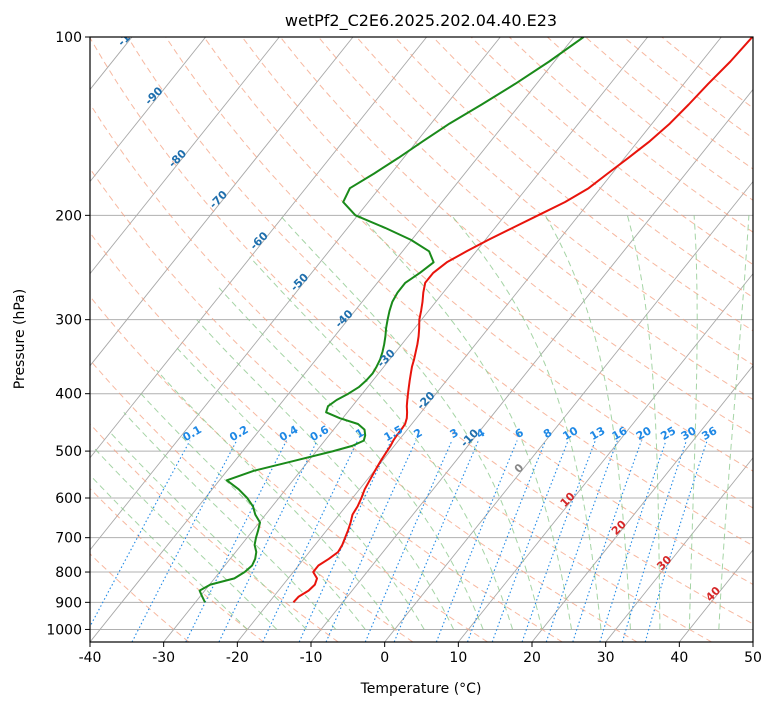 This screenshot has width=775, height=708. What do you see at coordinates (177, 158) in the screenshot?
I see `dry-adiabat-label: -80` at bounding box center [177, 158].